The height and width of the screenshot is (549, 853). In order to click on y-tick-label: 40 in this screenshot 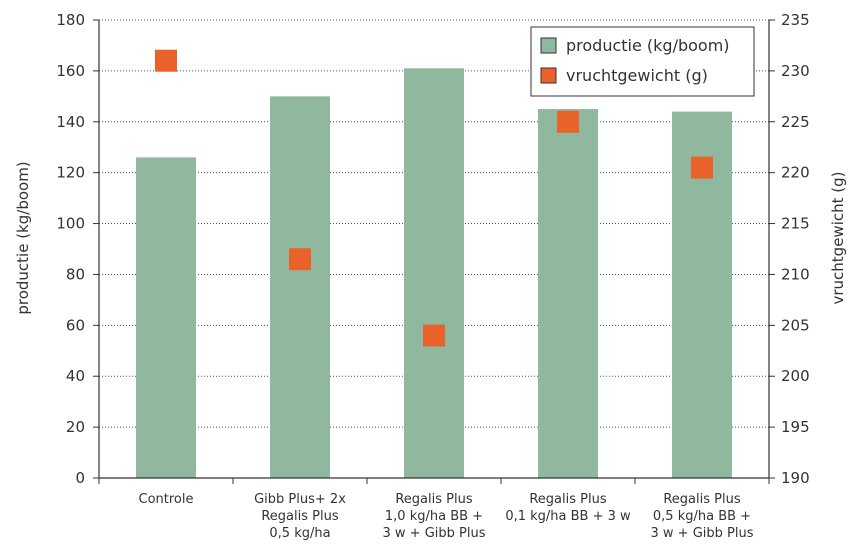, I will do `click(75, 376)`.